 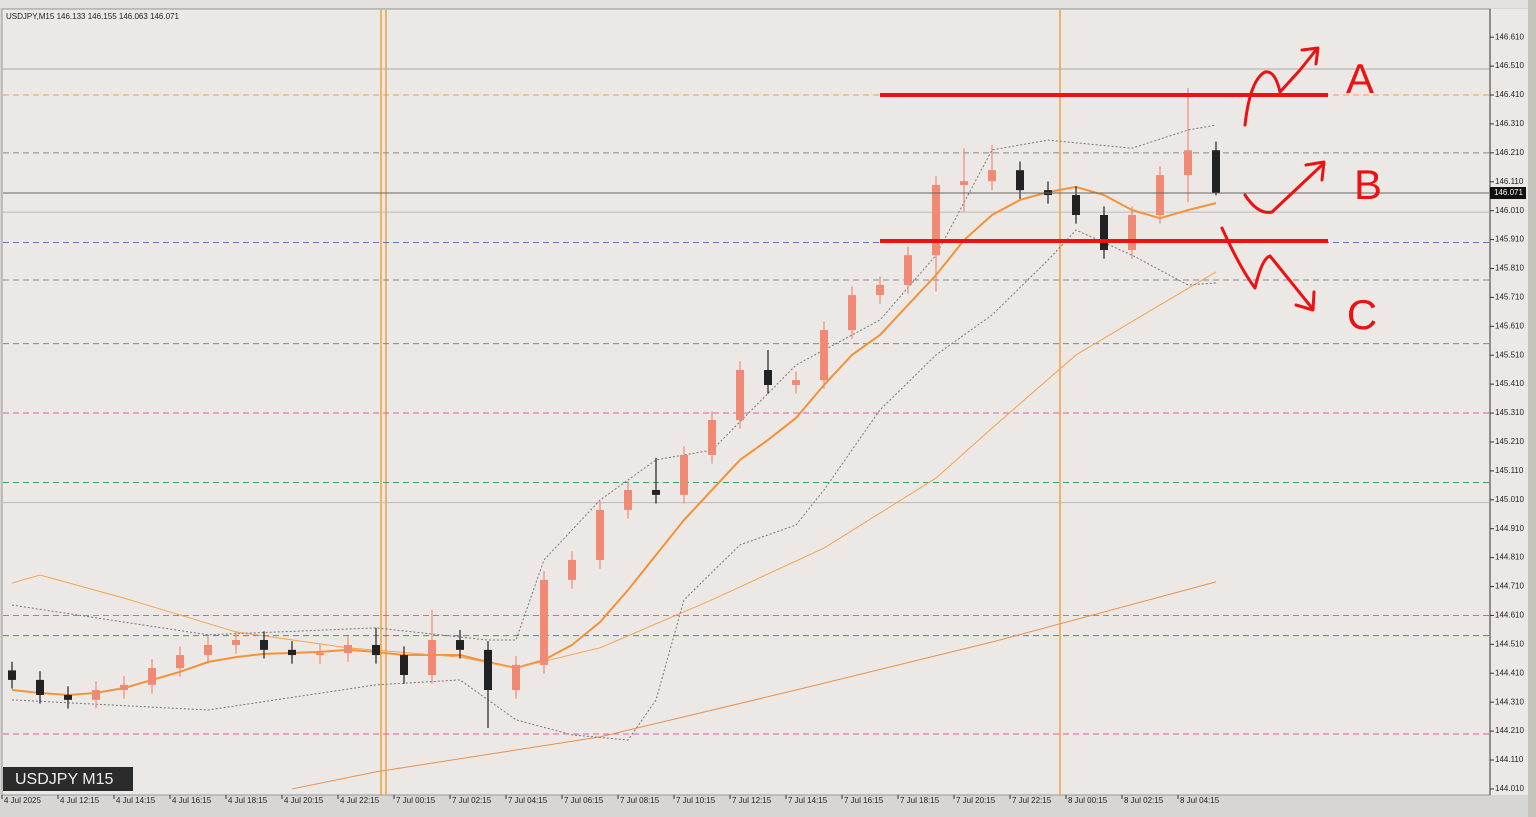 I want to click on x-tick-label: 7 Jul 20:15, so click(x=976, y=800).